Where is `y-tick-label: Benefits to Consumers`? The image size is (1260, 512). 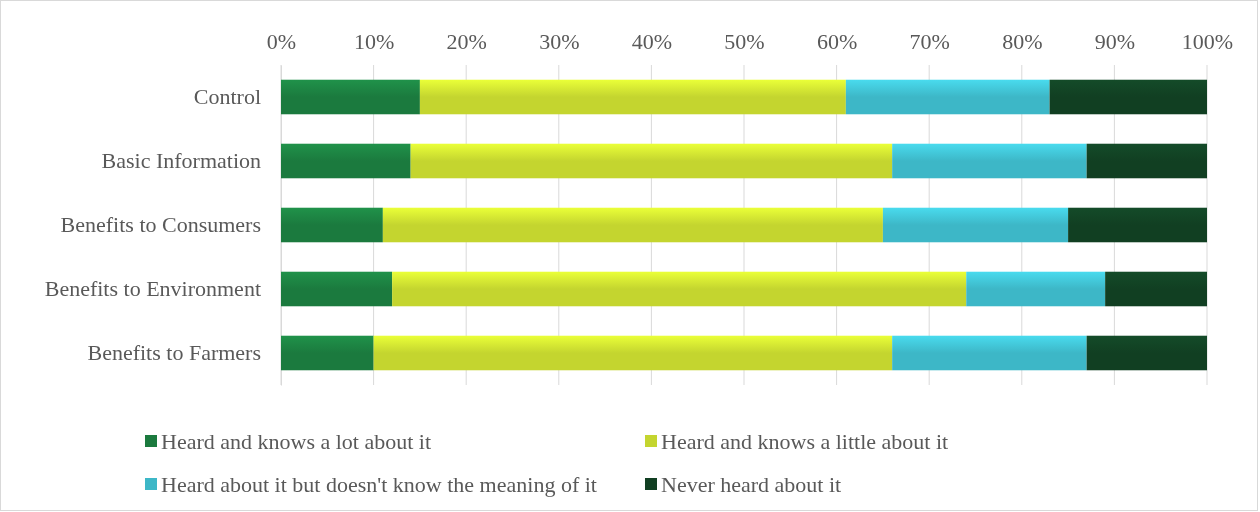 y-tick-label: Benefits to Consumers is located at coordinates (160, 225).